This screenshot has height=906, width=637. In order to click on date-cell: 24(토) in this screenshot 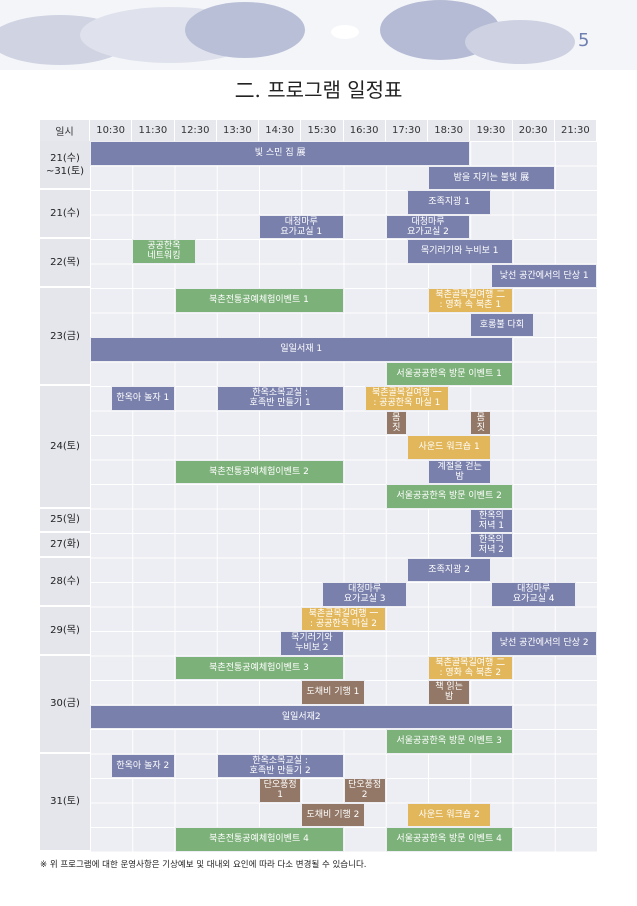, I will do `click(65, 447)`.